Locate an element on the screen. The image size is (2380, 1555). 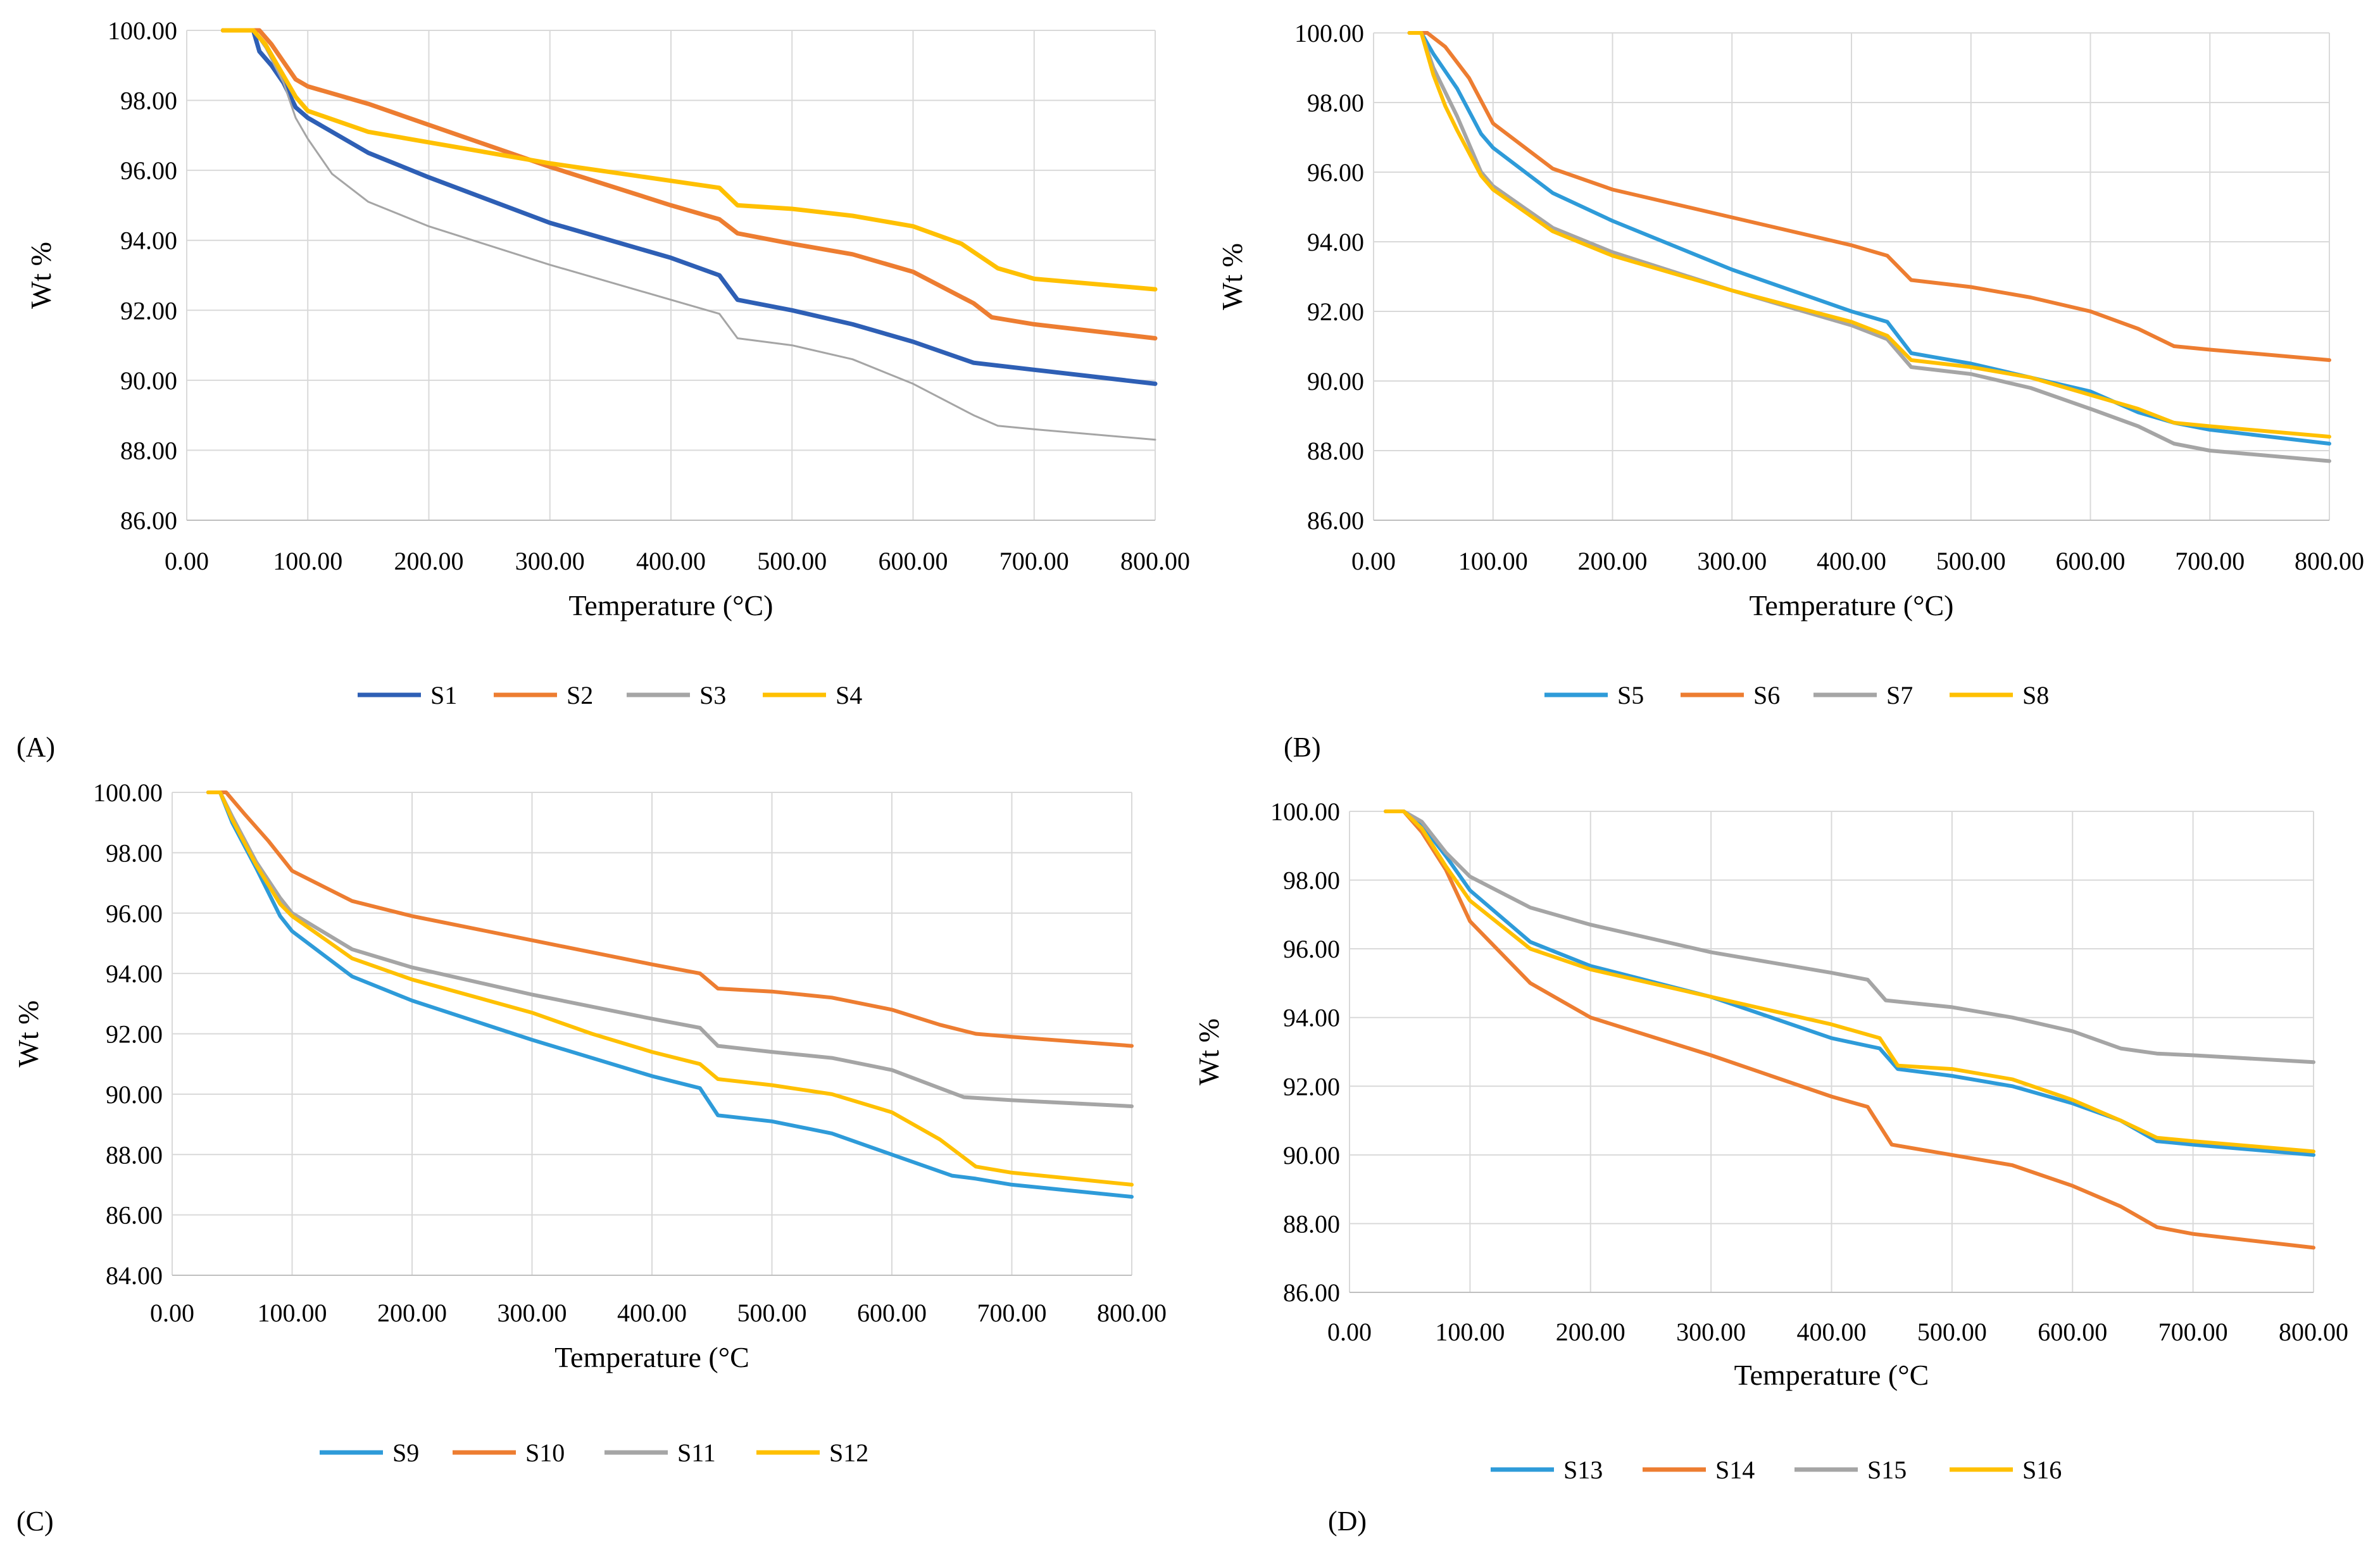
legend-label-s8: S8 is located at coordinates (2035, 695).